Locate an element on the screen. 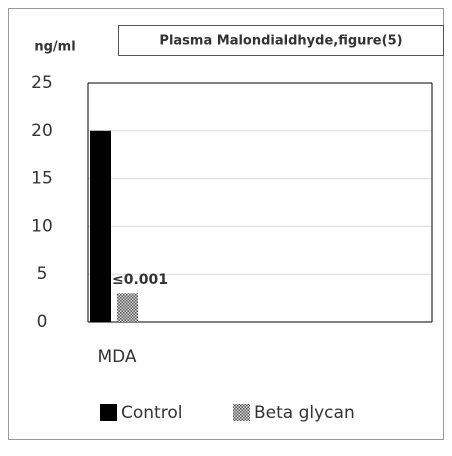 This screenshot has height=456, width=452. y-tick-label: 10 is located at coordinates (42, 226).